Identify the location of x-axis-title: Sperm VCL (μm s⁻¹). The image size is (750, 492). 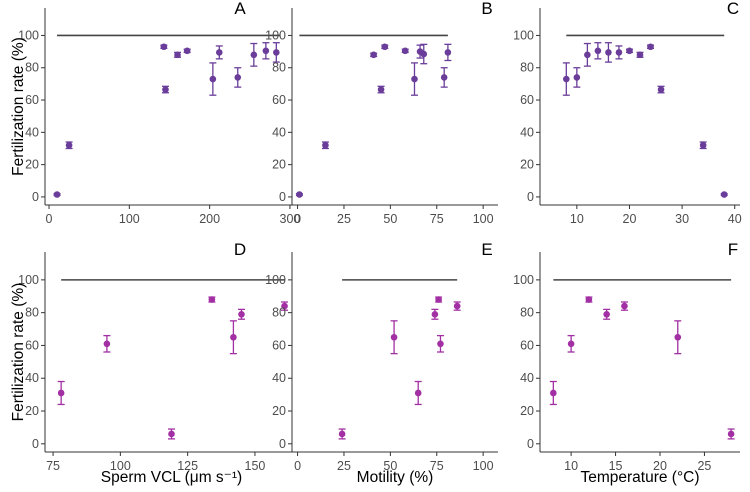
(171, 477).